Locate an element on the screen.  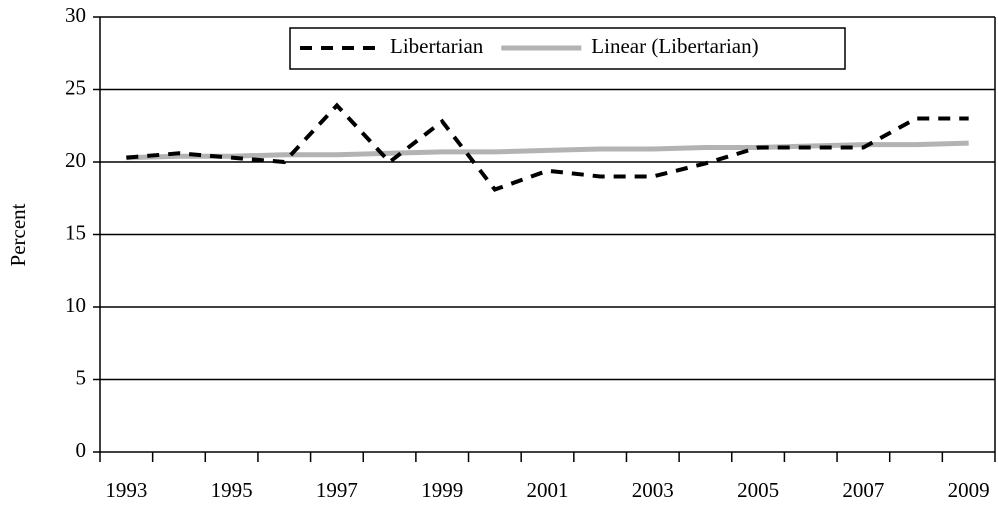
y-tick-label: 10 is located at coordinates (75, 305).